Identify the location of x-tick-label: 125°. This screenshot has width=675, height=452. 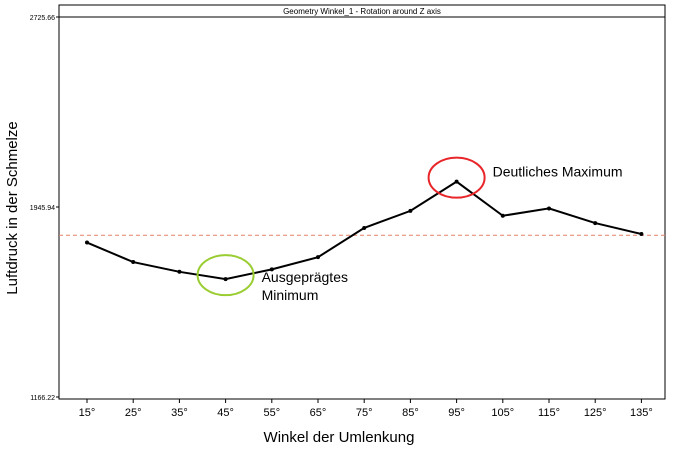
(595, 413).